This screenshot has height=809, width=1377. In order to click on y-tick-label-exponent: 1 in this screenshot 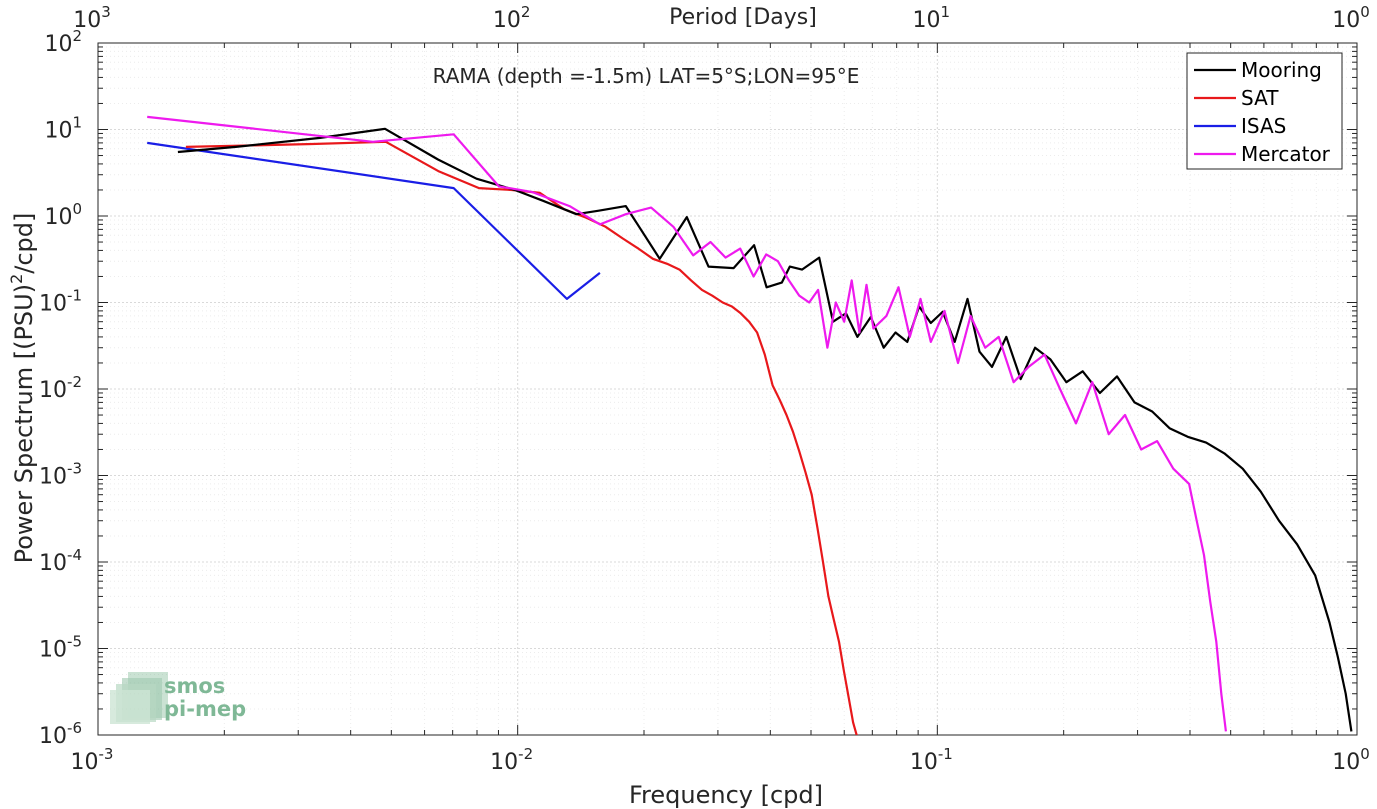, I will do `click(77, 123)`.